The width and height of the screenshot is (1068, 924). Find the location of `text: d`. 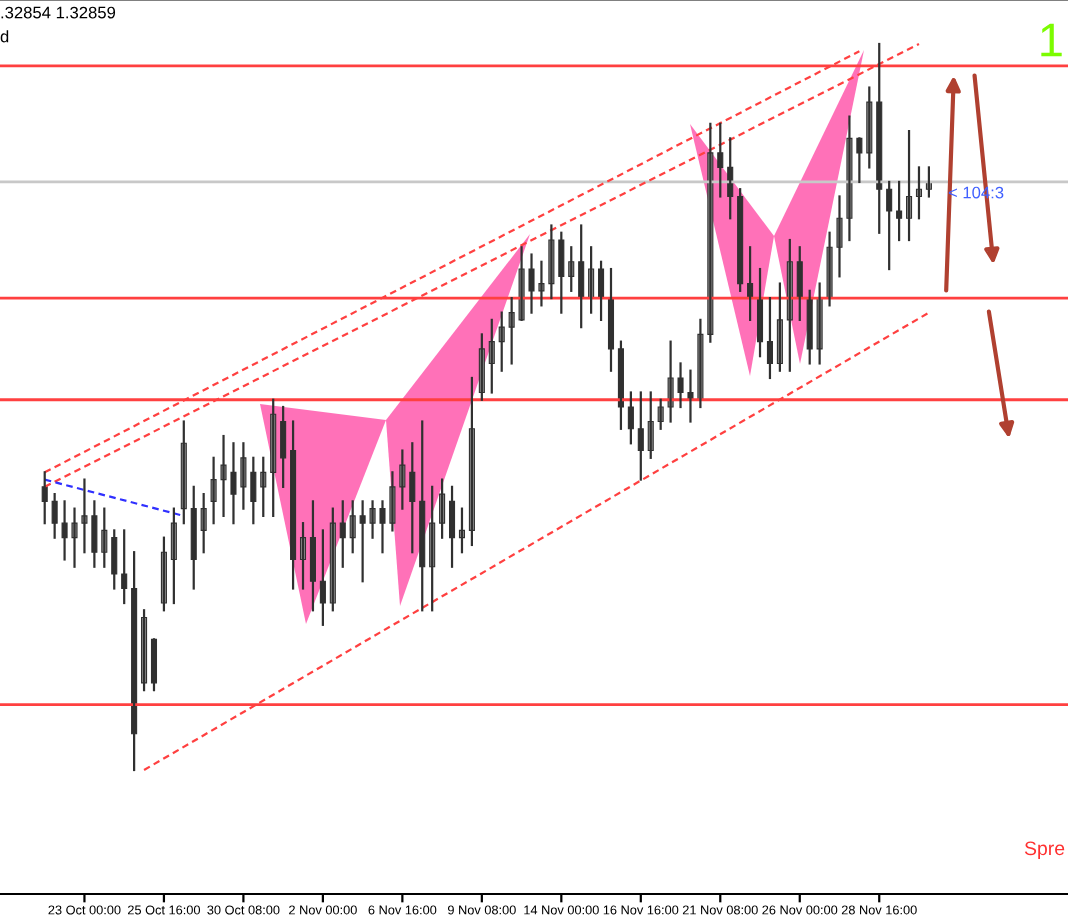

text: d is located at coordinates (4, 36).